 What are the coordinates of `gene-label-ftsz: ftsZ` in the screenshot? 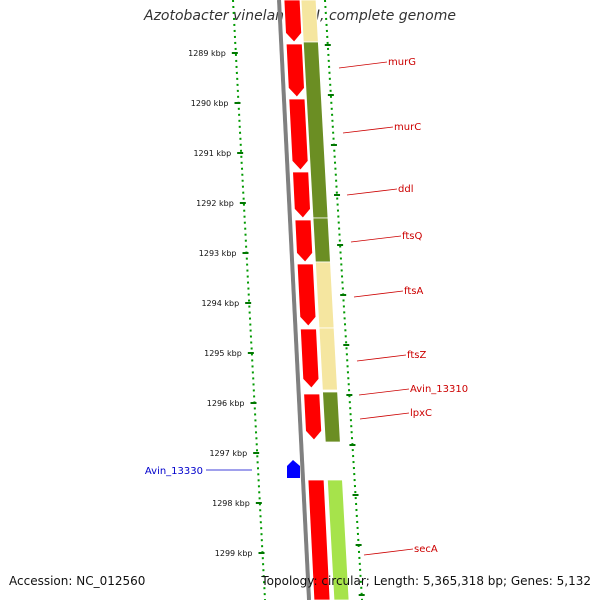 It's located at (416, 355).